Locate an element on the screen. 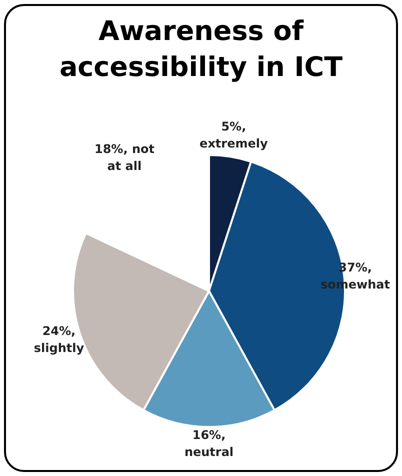 The image size is (402, 476). slice-label: extremely is located at coordinates (234, 143).